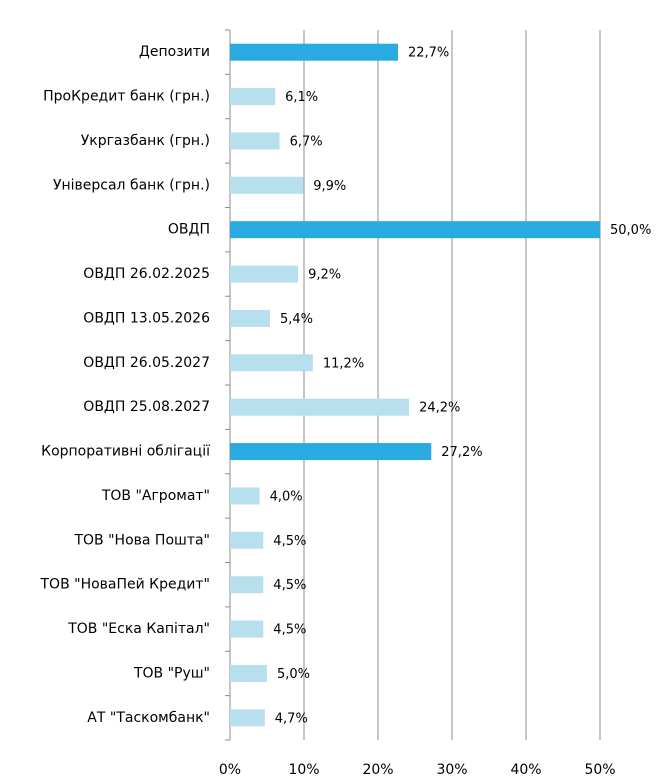 The image size is (663, 778). Describe the element at coordinates (125, 585) in the screenshot. I see `y-tick-label: ТОВ "НоваПей Кредит"` at that location.